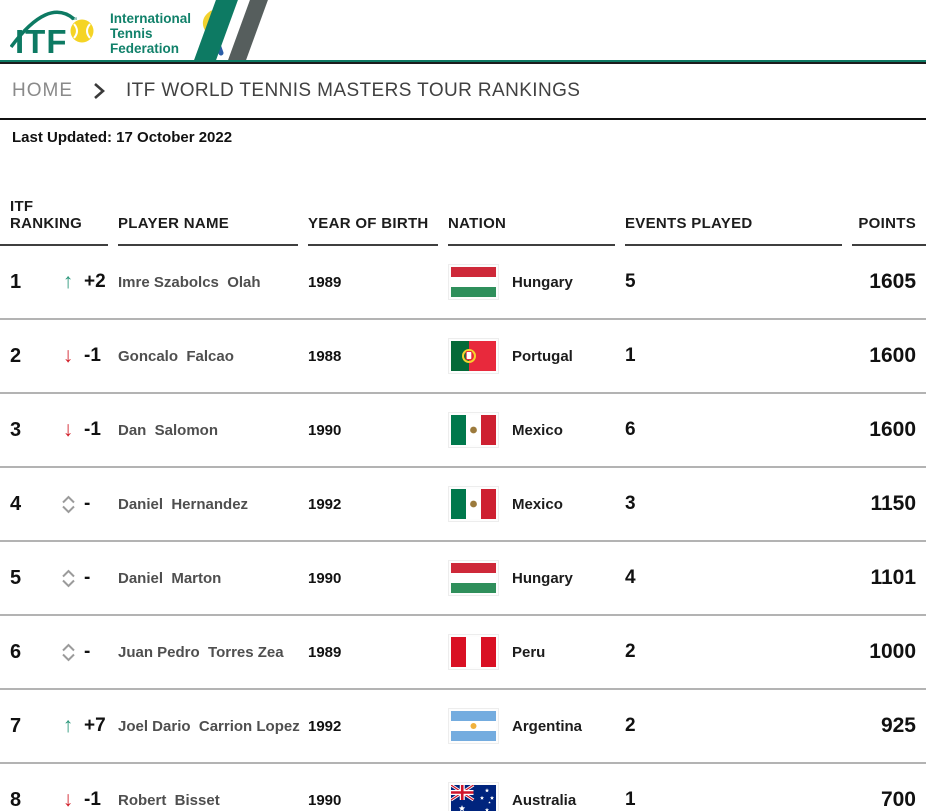  I want to click on org-line-2: Tennis, so click(131, 33).